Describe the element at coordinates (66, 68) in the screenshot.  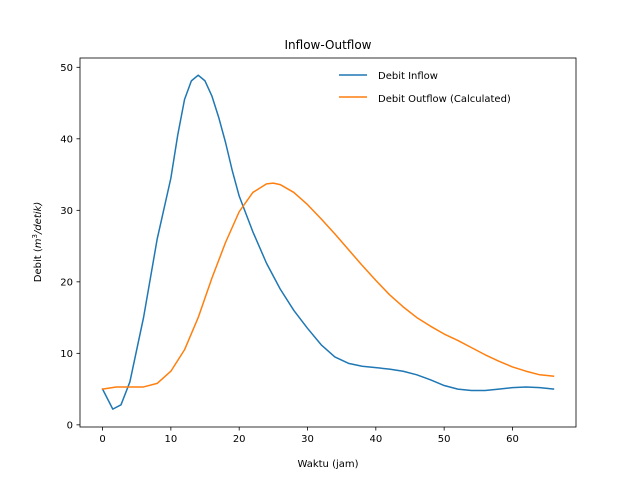
I see `y-tick-label: 50` at that location.